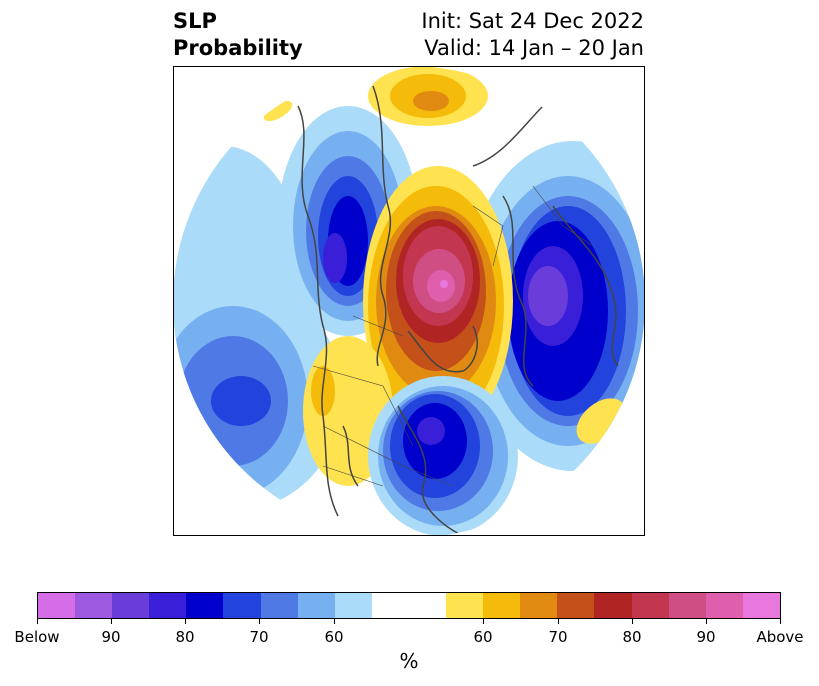 This screenshot has width=819, height=686. Describe the element at coordinates (278, 111) in the screenshot. I see `pacific-high-patch` at that location.